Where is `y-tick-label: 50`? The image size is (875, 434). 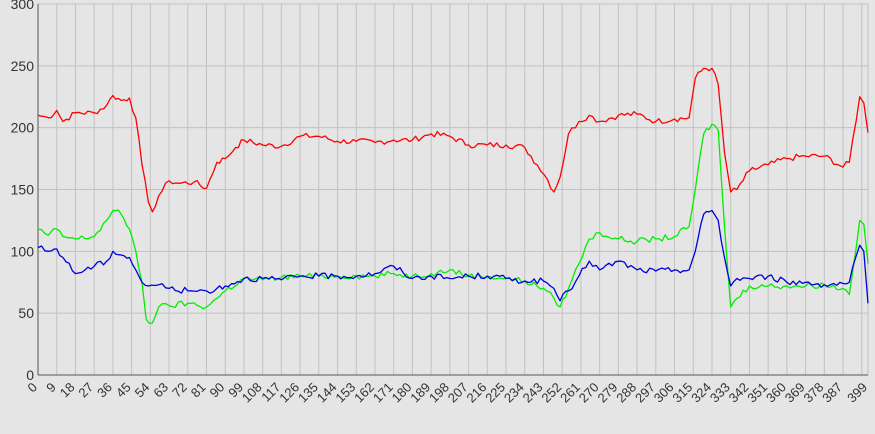 y-tick-label: 50 is located at coordinates (26, 313).